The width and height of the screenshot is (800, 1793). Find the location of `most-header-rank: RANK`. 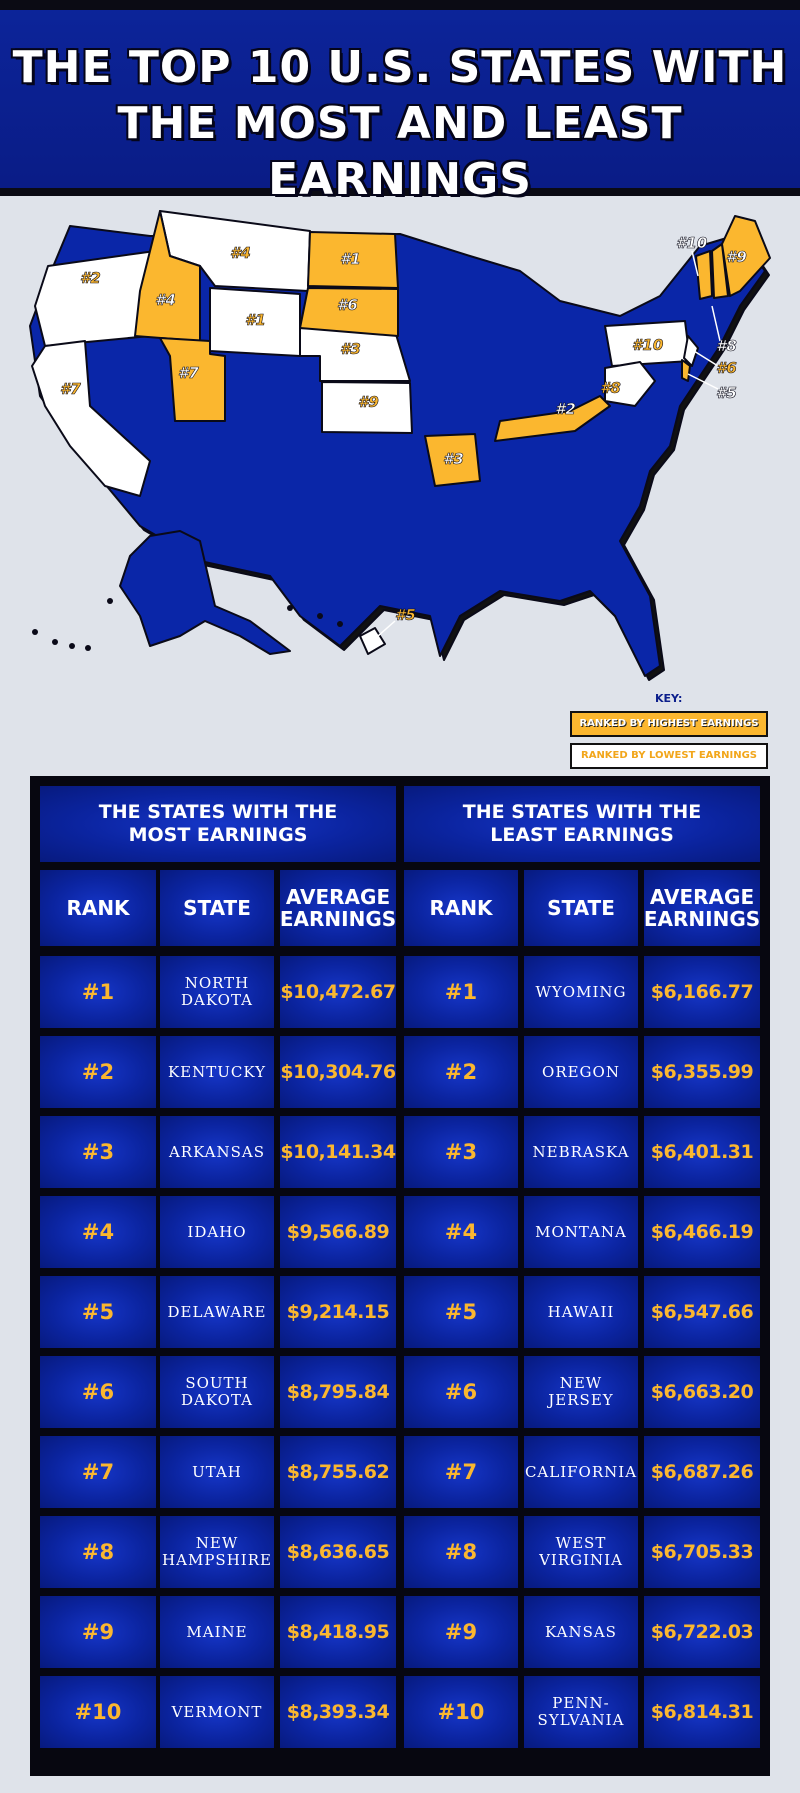

most-header-rank: RANK is located at coordinates (98, 908).